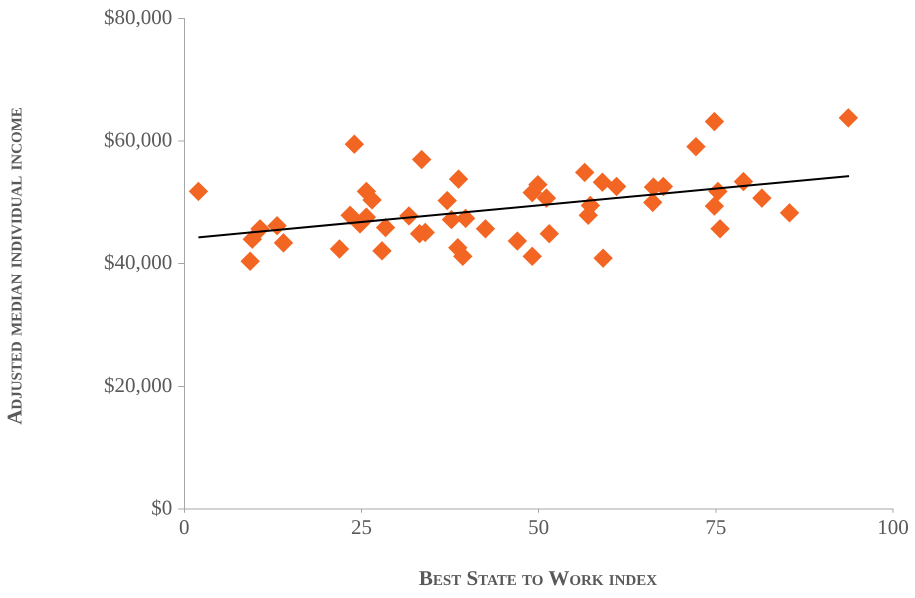 This screenshot has width=915, height=598. I want to click on x-tick-label: 100, so click(893, 526).